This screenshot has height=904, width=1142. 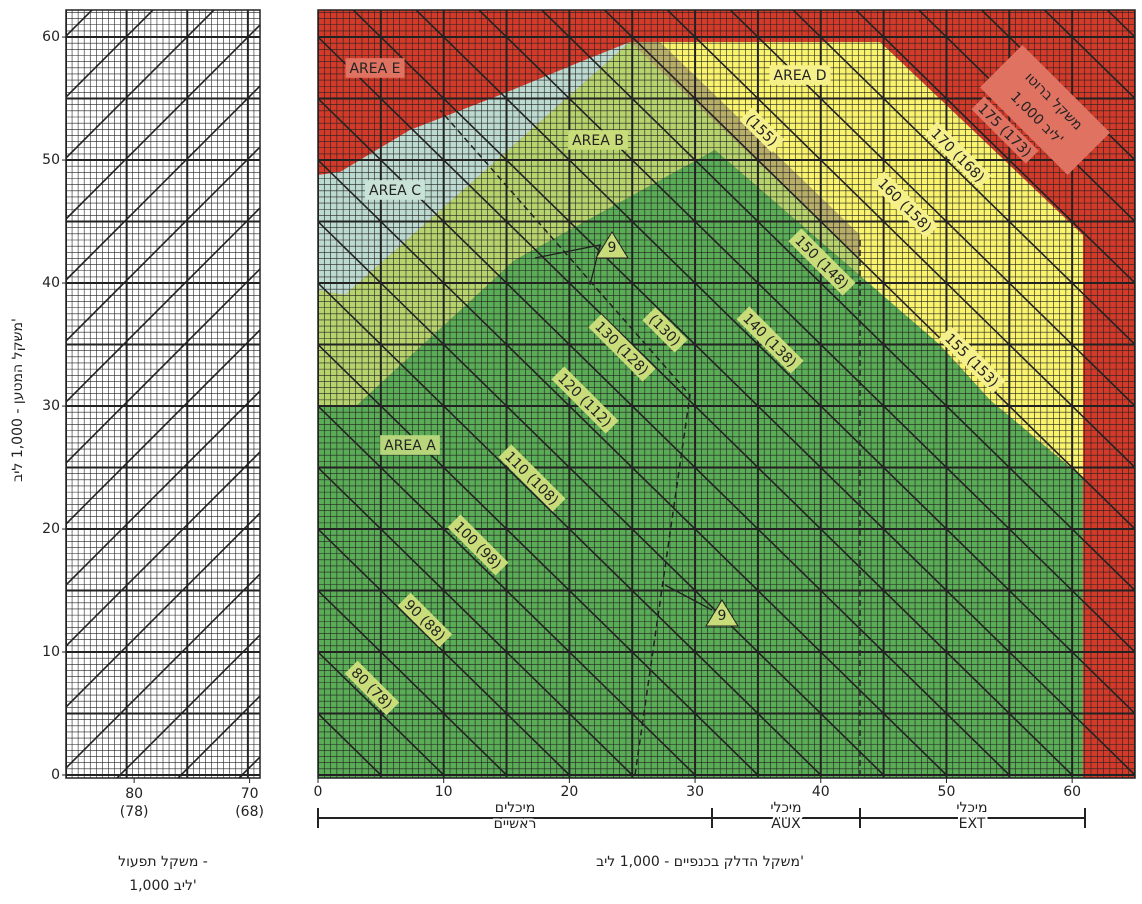 I want to click on label-text: AREA E, so click(x=374, y=69).